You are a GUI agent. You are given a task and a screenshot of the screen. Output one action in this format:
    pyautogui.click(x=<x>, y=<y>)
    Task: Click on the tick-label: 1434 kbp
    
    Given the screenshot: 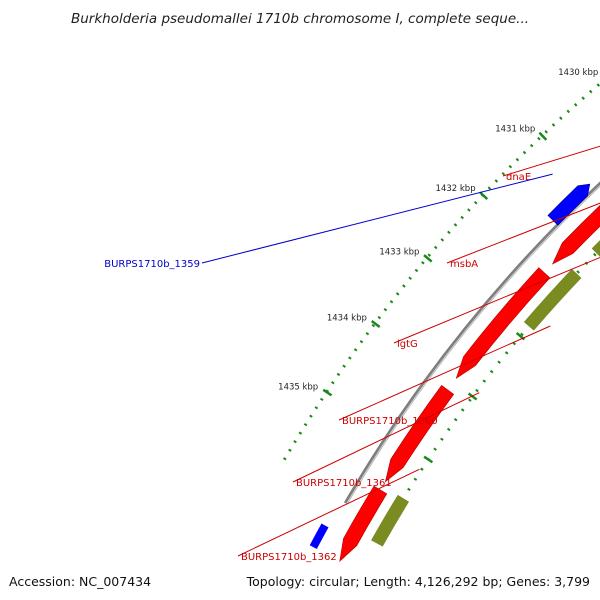 What is the action you would take?
    pyautogui.click(x=347, y=318)
    